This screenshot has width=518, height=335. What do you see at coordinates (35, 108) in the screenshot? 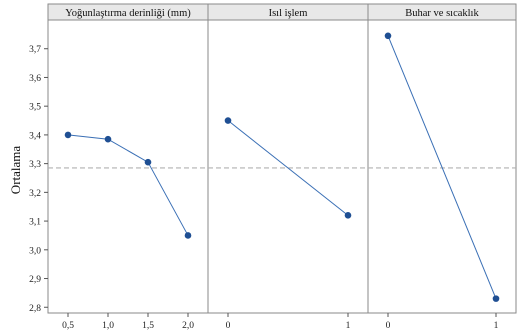
I see `y-tick-label: 3,5` at bounding box center [35, 108].